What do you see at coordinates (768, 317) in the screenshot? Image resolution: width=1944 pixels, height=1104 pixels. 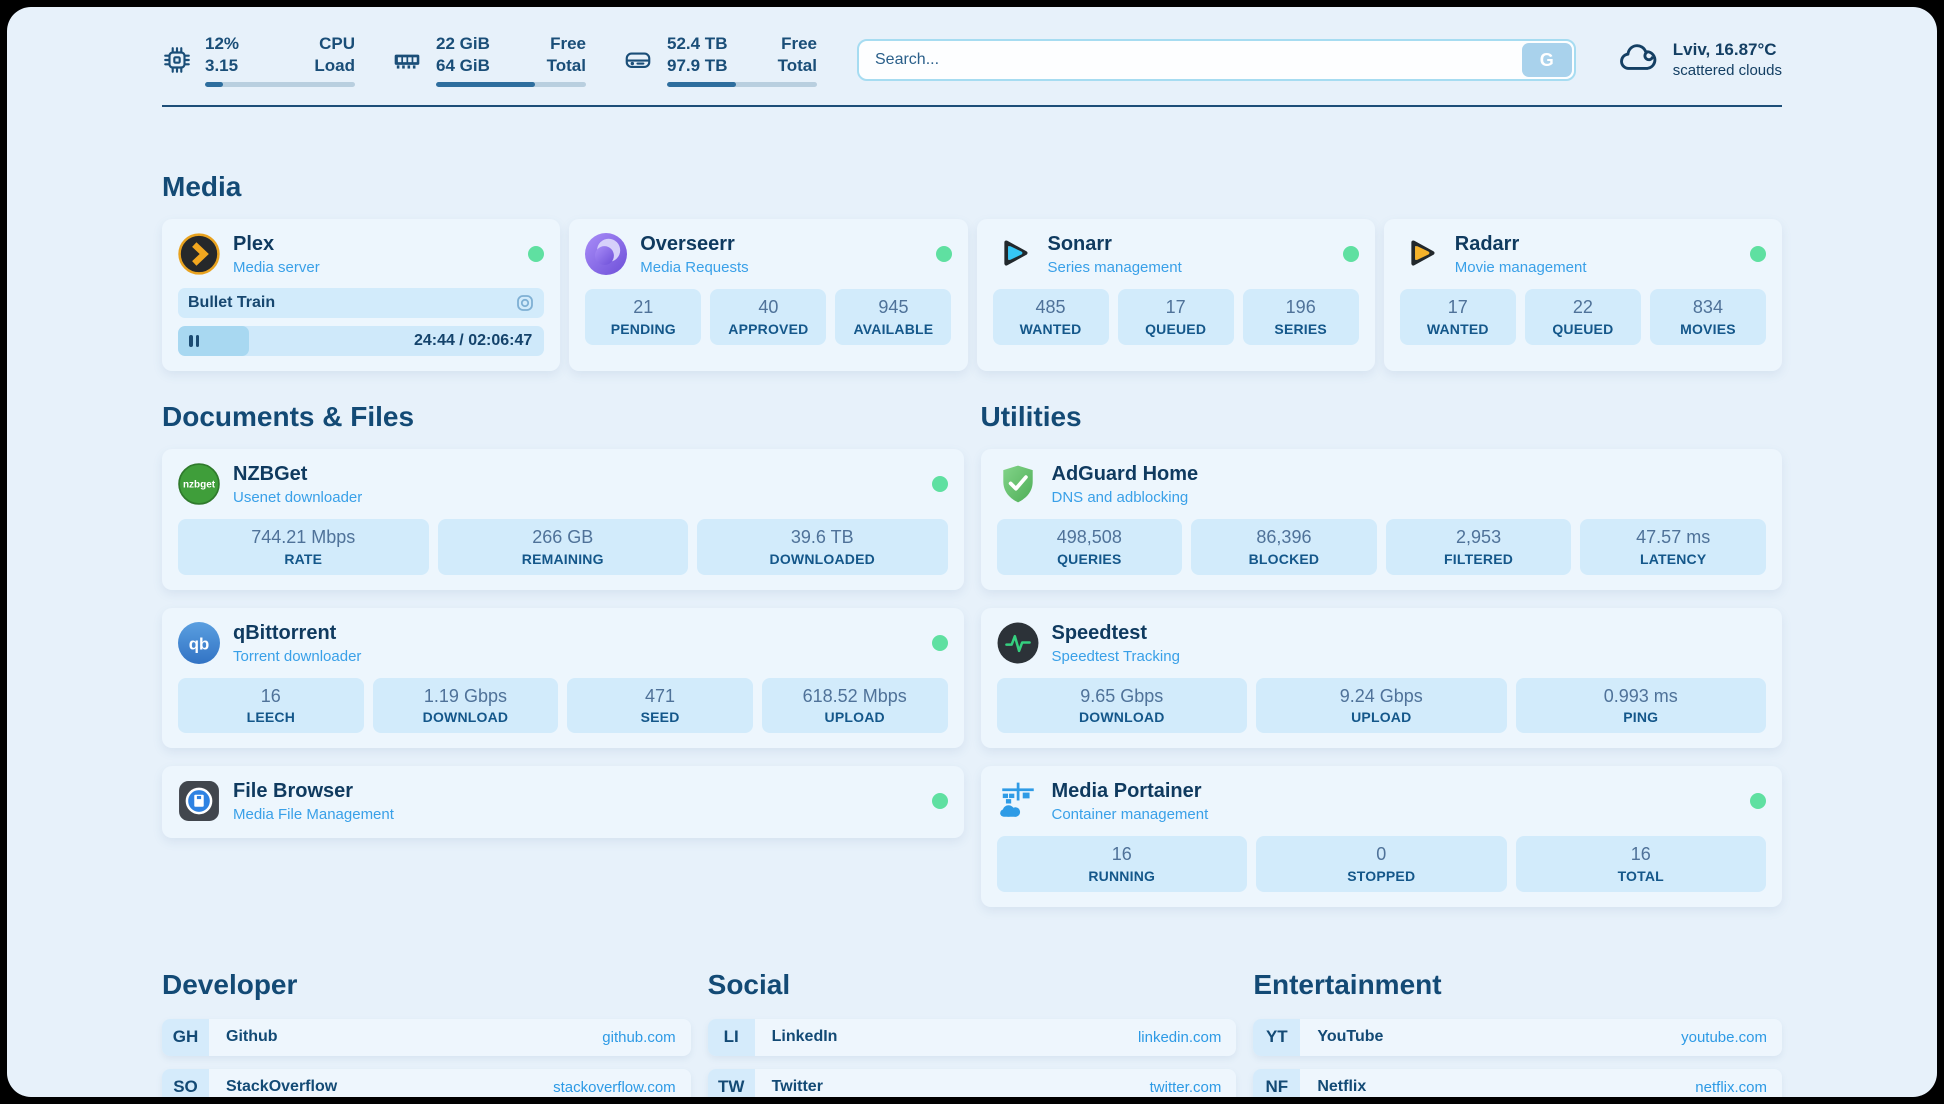 I see `stat-pill: 40 APPROVED` at bounding box center [768, 317].